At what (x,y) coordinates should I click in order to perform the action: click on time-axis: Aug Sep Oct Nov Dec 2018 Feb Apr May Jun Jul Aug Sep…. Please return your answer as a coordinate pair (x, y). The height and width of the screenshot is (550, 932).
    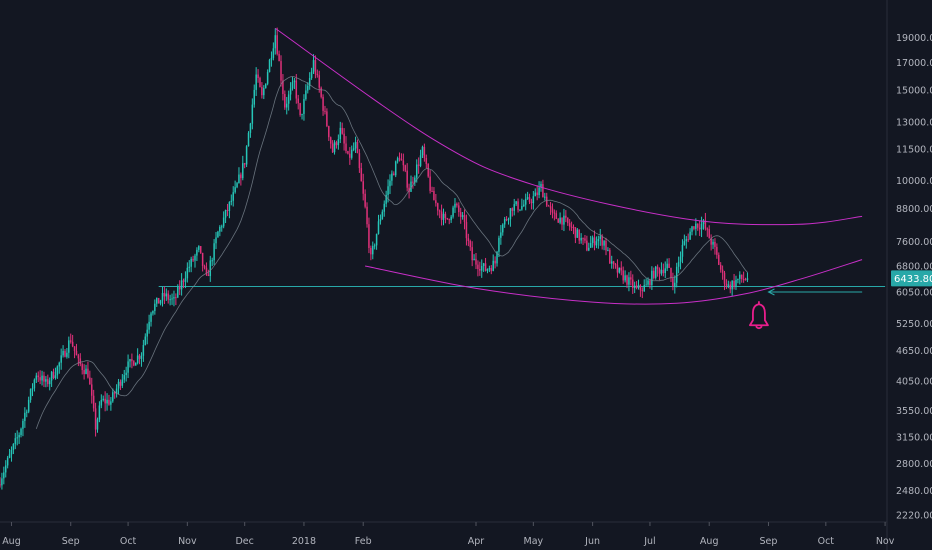
    Looking at the image, I should click on (448, 534).